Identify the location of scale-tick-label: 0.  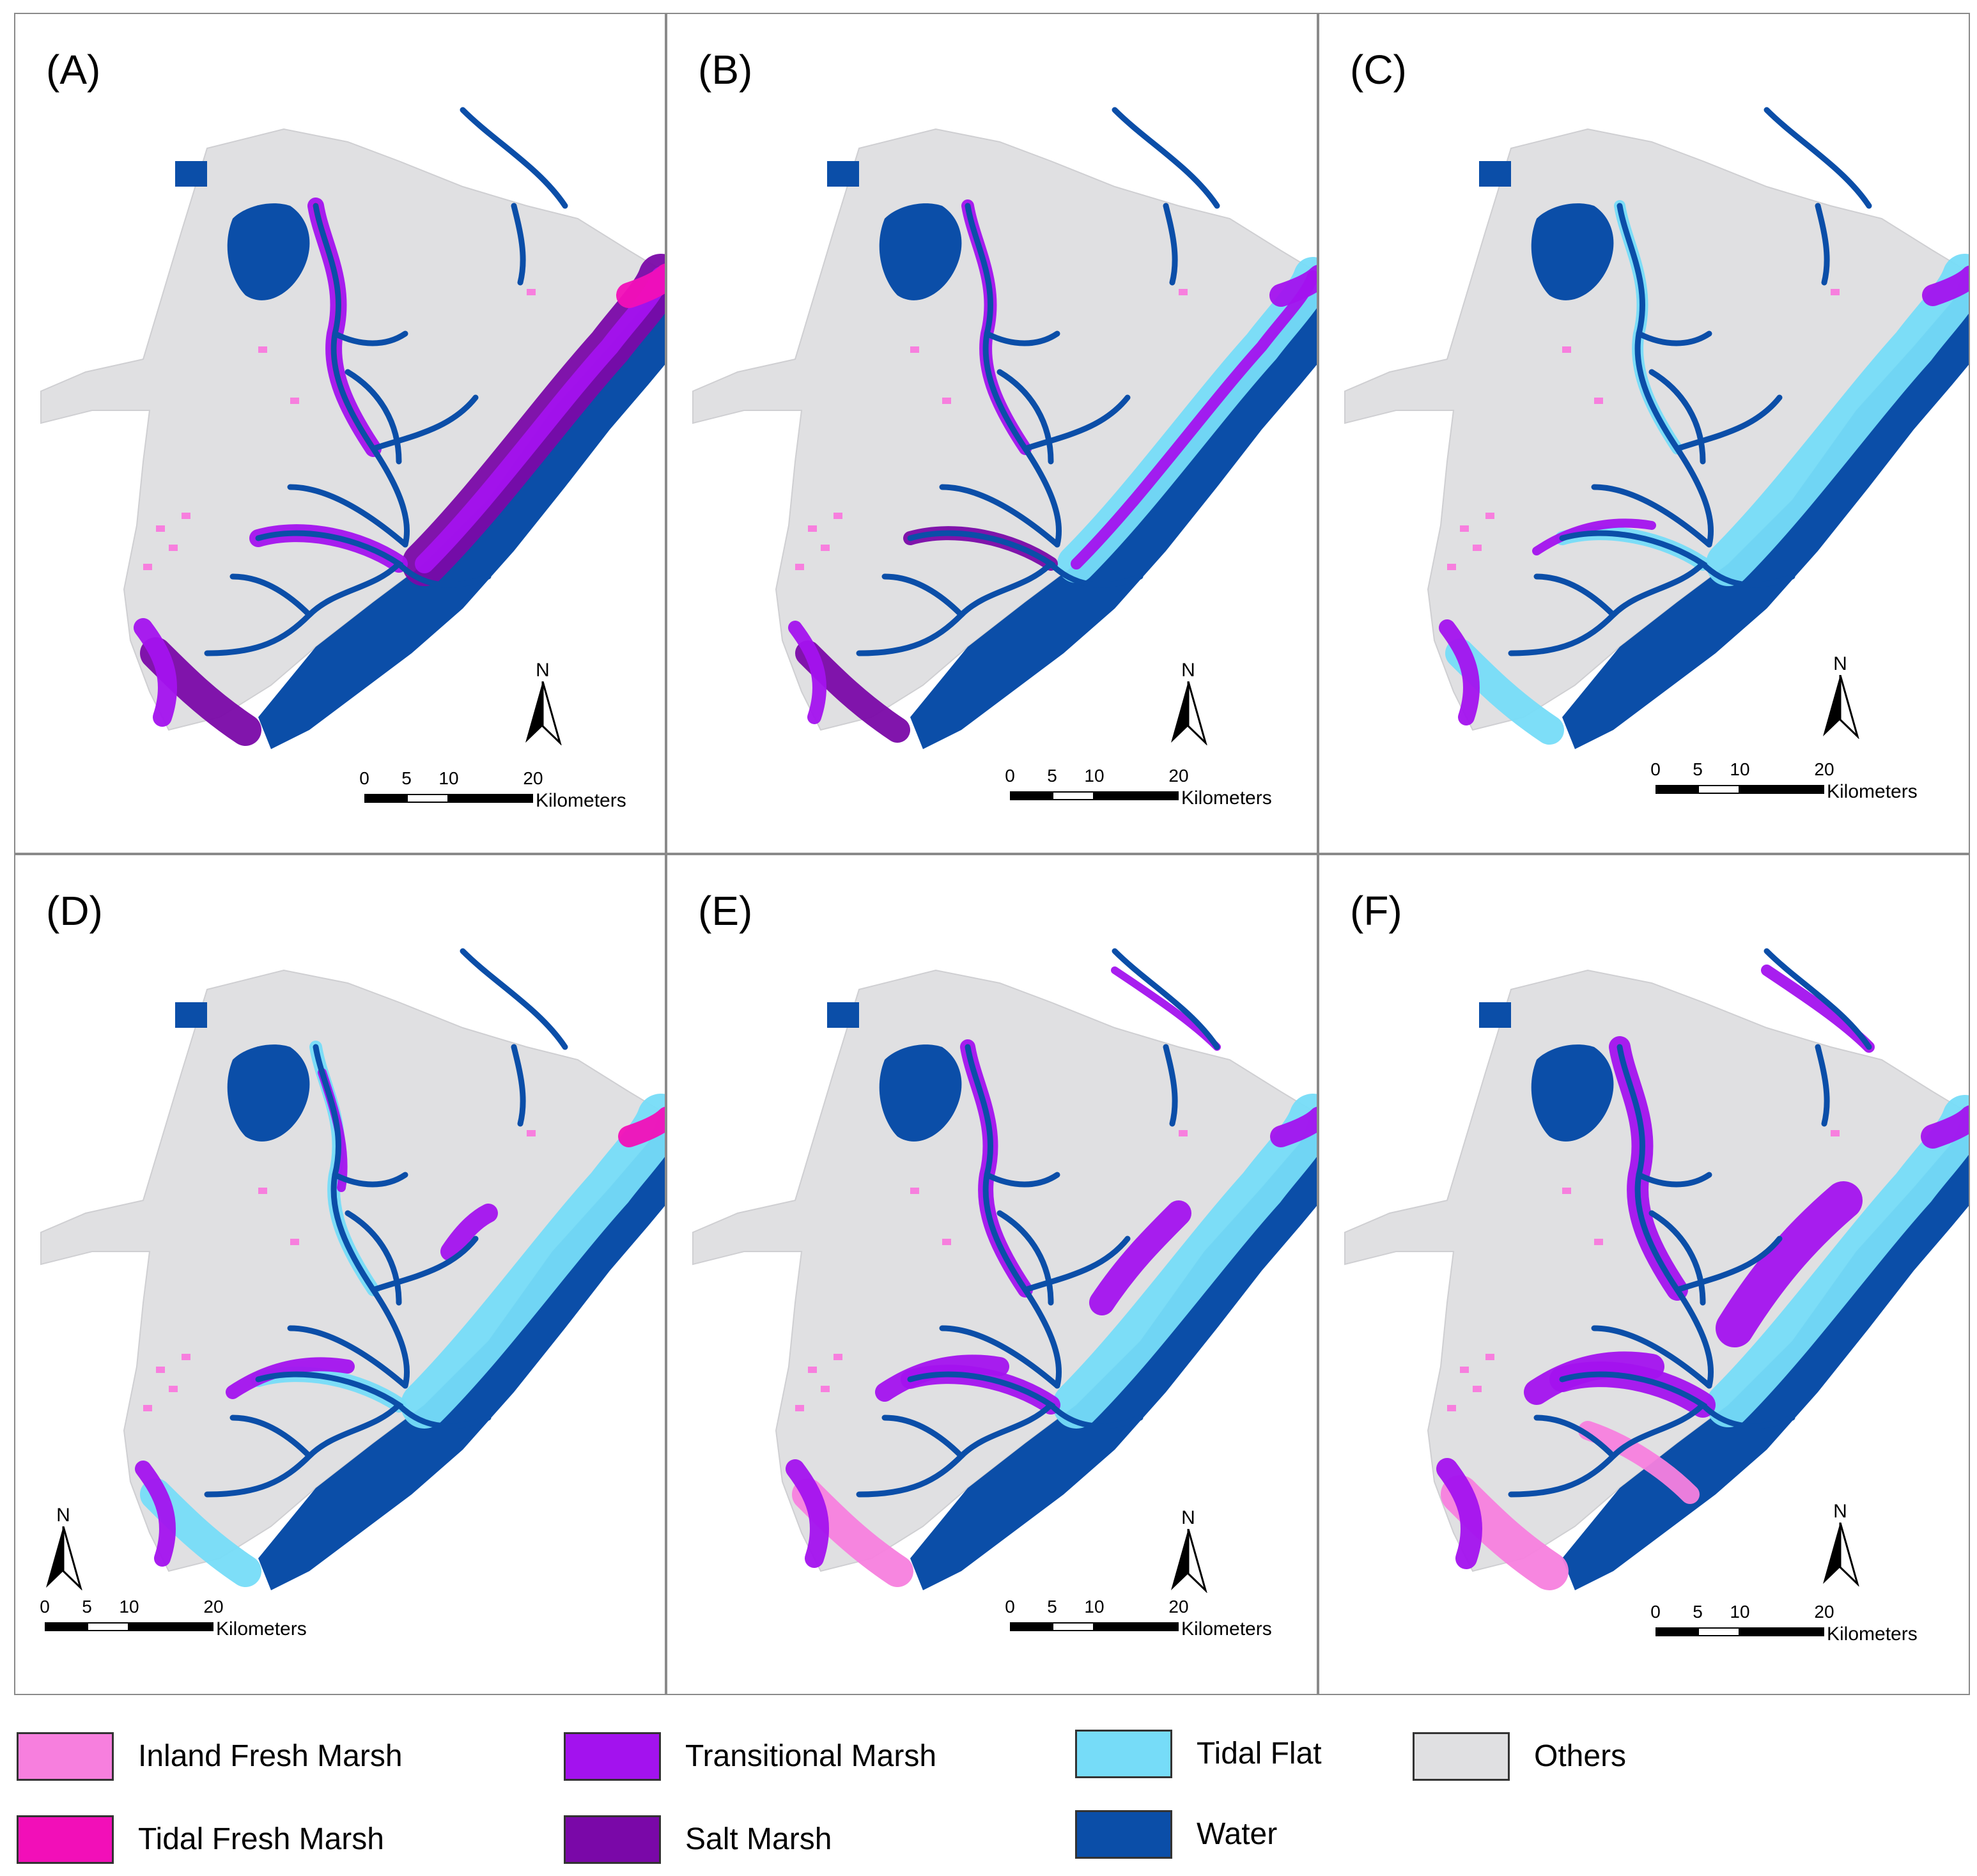
(1010, 776).